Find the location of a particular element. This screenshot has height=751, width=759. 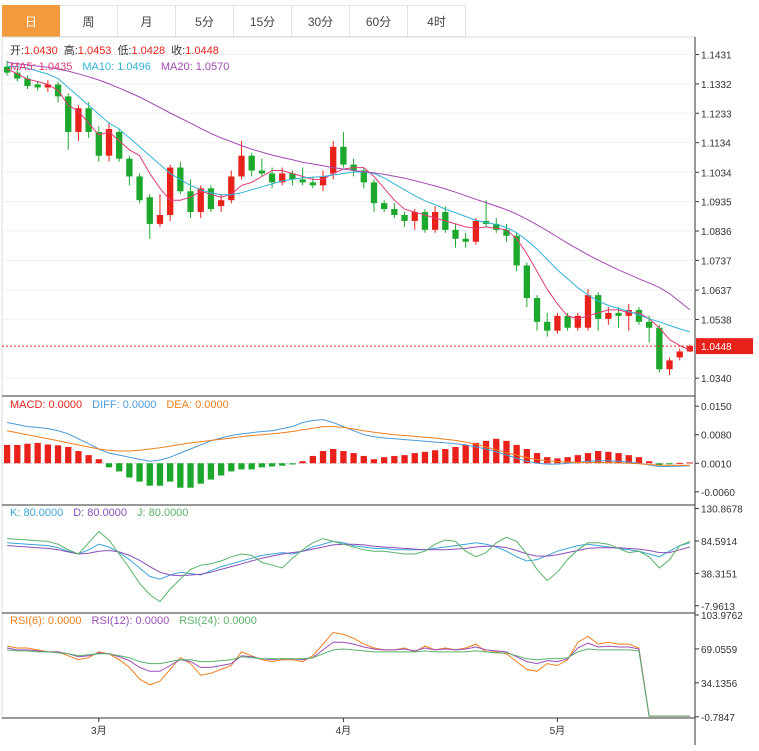

ma20-legend: MA20: 1.0570 is located at coordinates (195, 67).